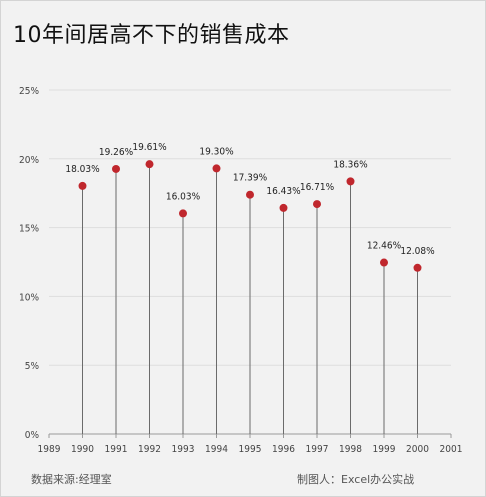 Image resolution: width=486 pixels, height=497 pixels. I want to click on y-tick-label: 25%, so click(29, 91).